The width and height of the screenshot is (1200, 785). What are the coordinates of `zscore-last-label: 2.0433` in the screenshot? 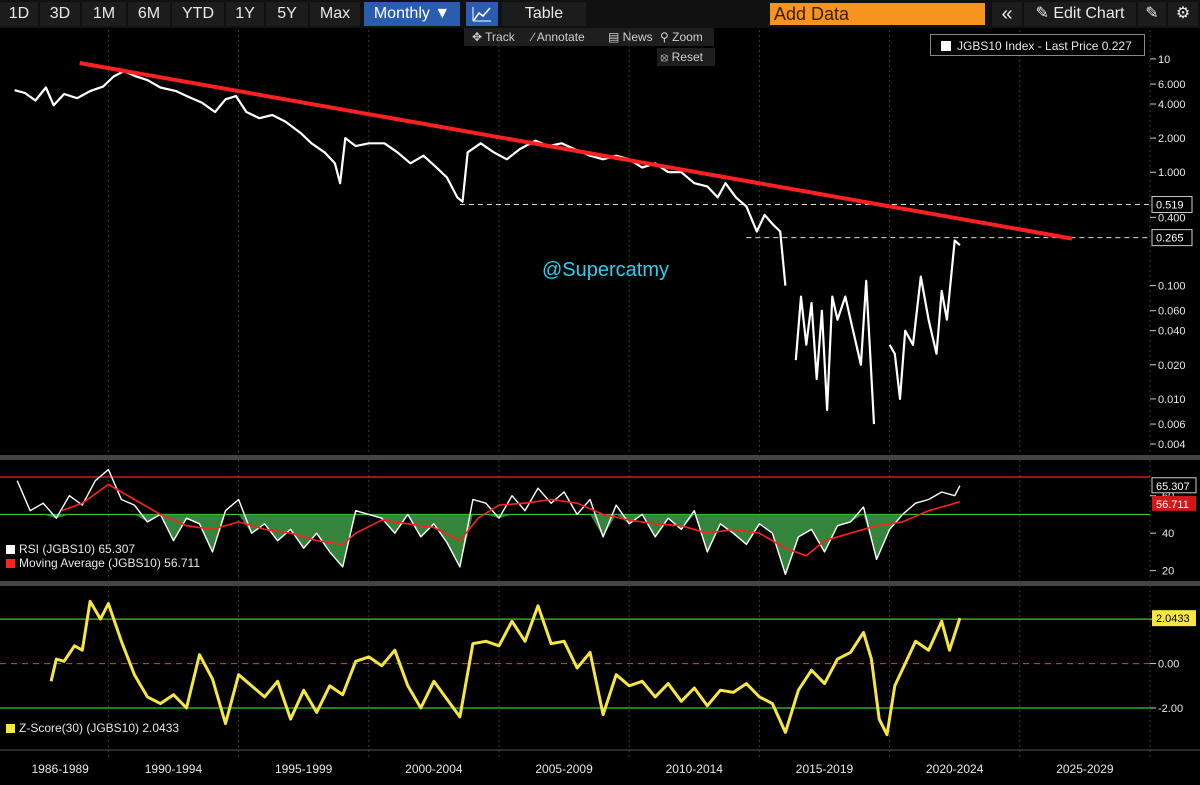 It's located at (1173, 619).